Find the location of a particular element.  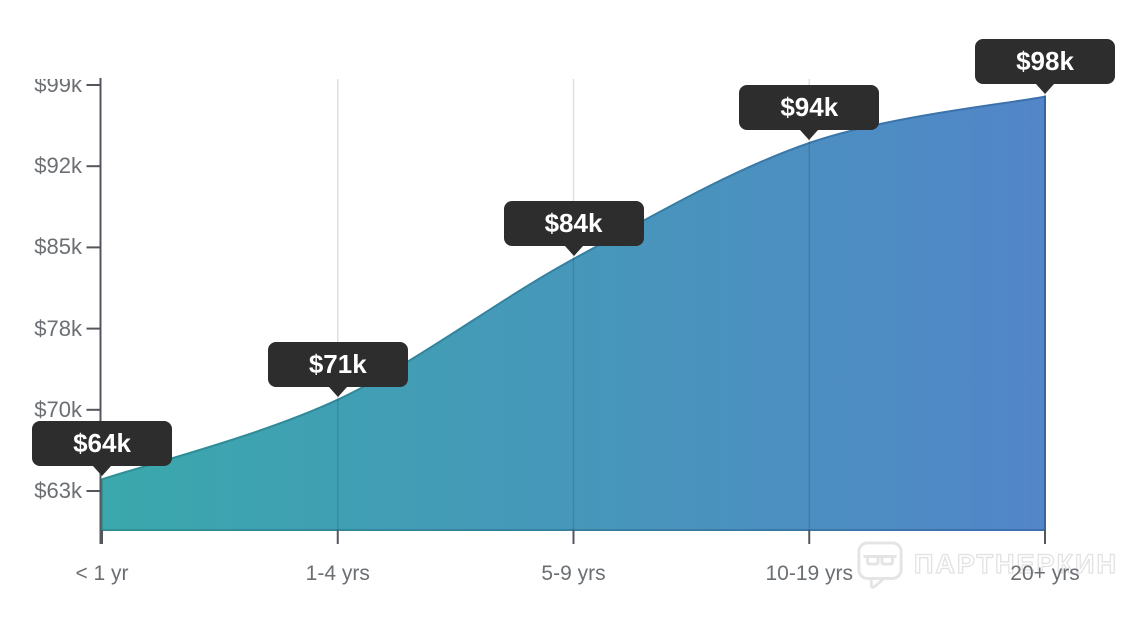

x-axis-label: 1-4 yrs is located at coordinates (337, 573).